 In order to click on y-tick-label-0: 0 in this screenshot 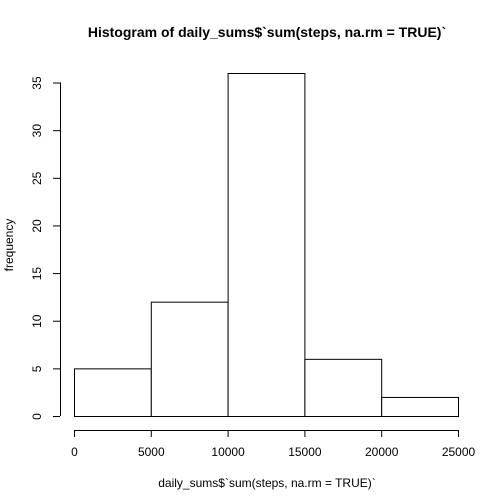, I will do `click(37, 416)`.